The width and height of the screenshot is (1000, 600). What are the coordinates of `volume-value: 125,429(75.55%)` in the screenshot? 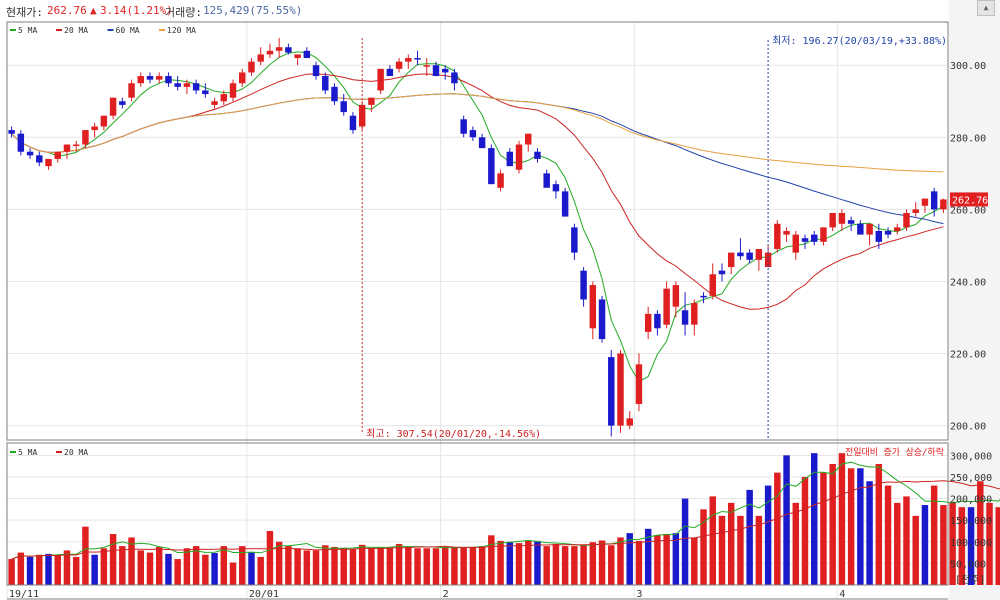 It's located at (253, 10).